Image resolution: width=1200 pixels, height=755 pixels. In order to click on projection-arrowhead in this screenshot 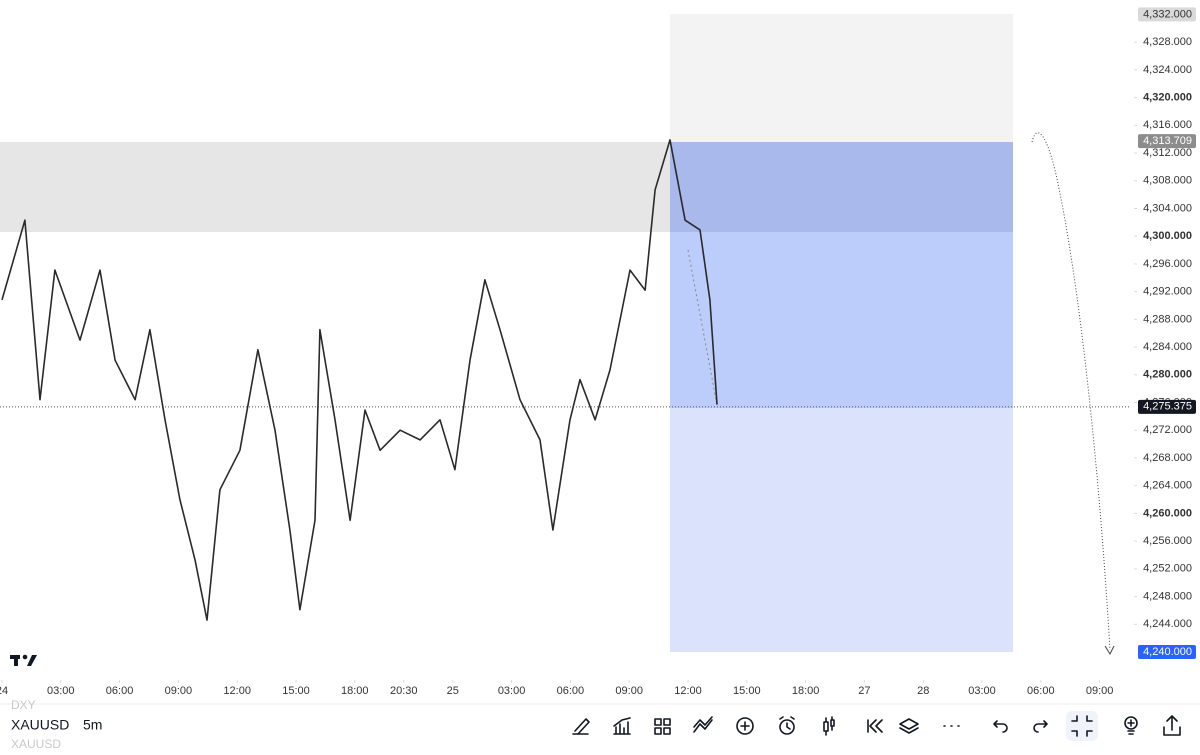, I will do `click(1109, 650)`.